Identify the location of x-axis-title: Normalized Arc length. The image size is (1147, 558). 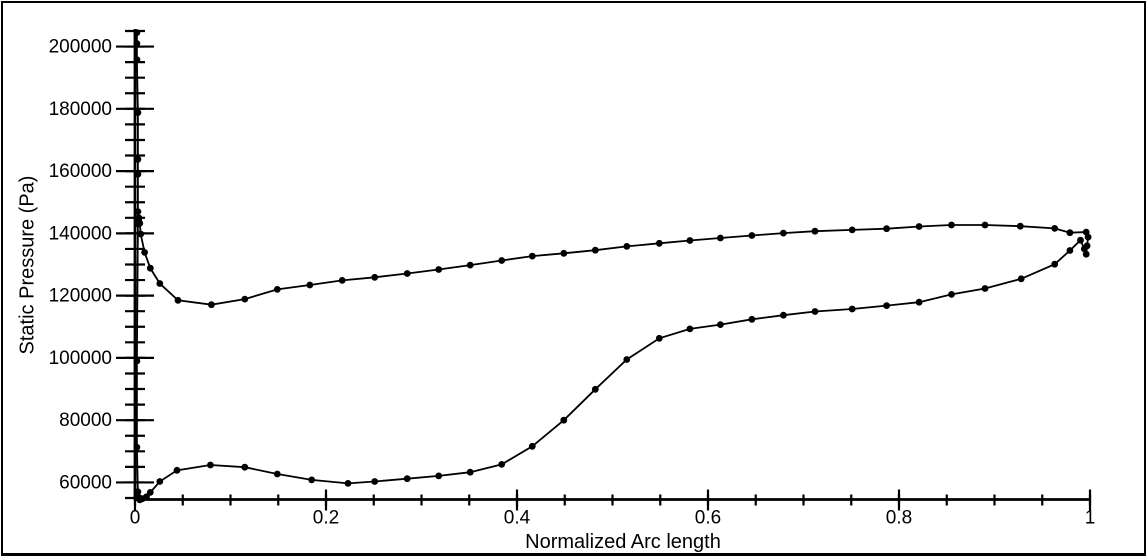
(623, 542).